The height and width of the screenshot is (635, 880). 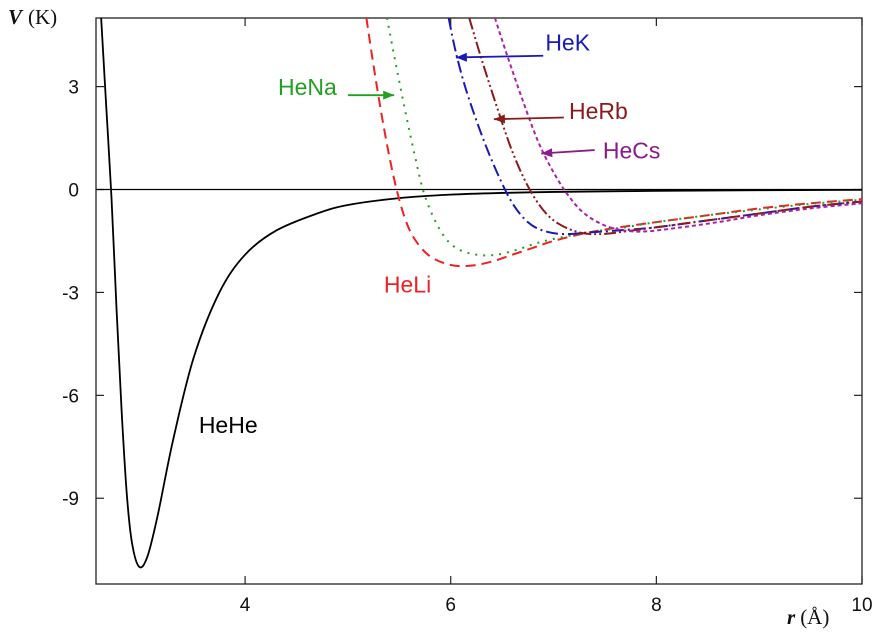 I want to click on y-tick-label: -3, so click(x=70, y=293).